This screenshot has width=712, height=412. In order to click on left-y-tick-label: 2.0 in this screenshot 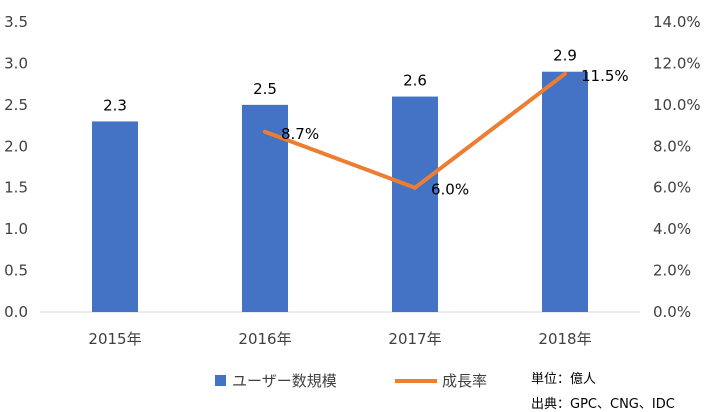, I will do `click(16, 146)`.